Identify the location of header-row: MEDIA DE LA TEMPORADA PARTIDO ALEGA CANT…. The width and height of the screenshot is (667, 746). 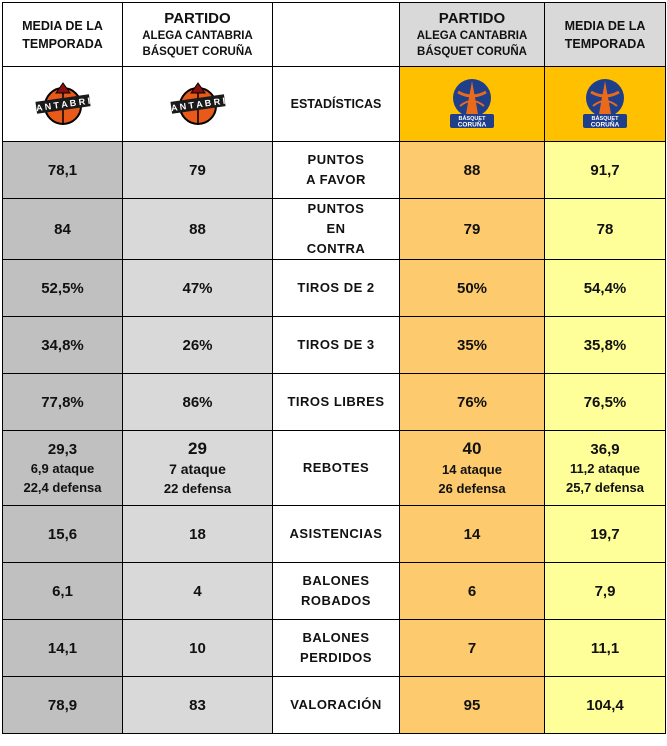
(334, 34).